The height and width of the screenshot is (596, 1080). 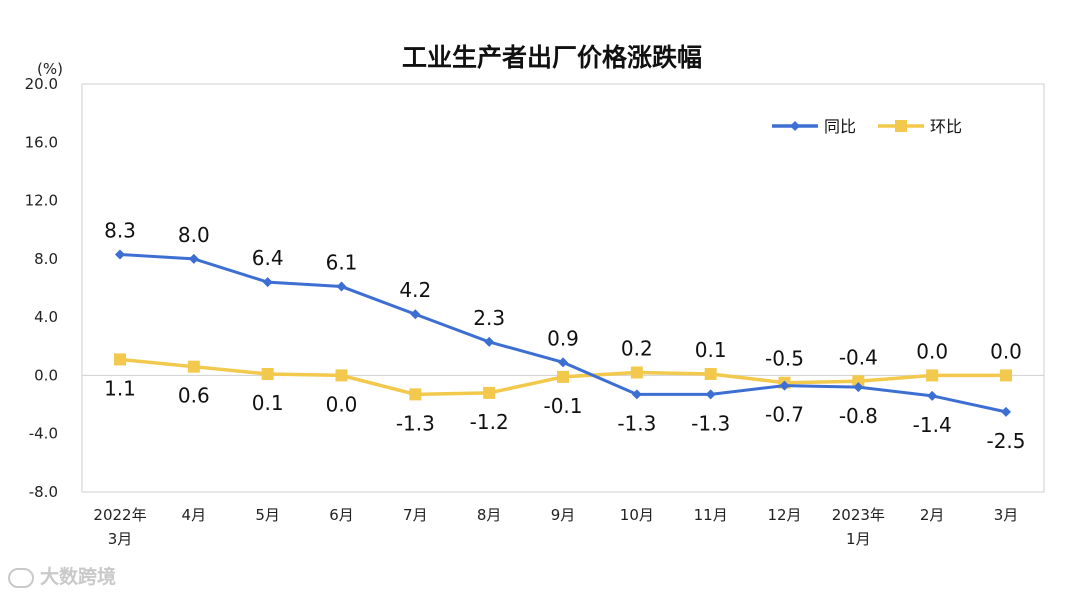 I want to click on y-tick-label: 0.0, so click(x=46, y=375).